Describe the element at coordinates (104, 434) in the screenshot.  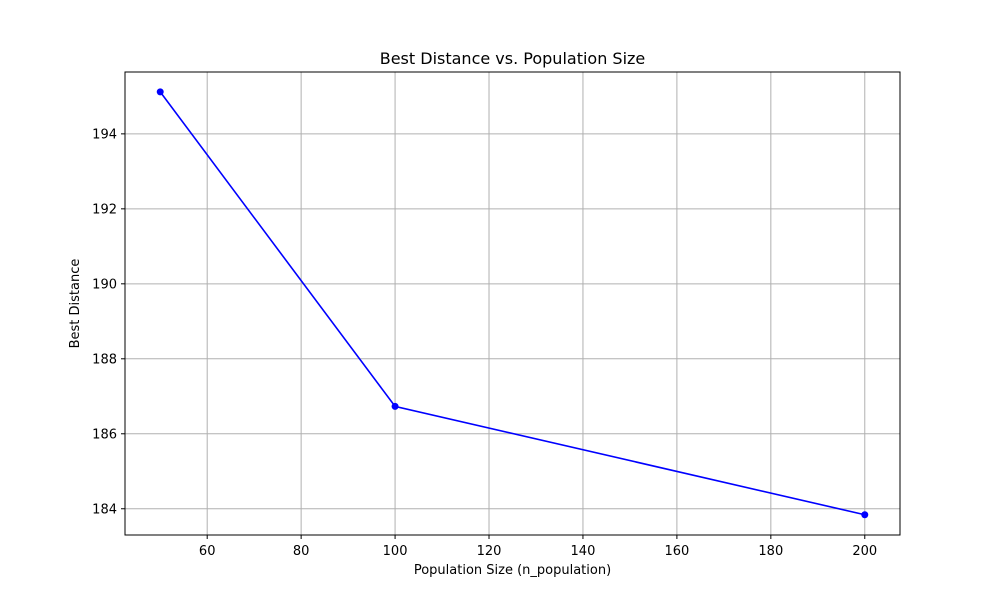
I see `y-tick-label: 186` at that location.